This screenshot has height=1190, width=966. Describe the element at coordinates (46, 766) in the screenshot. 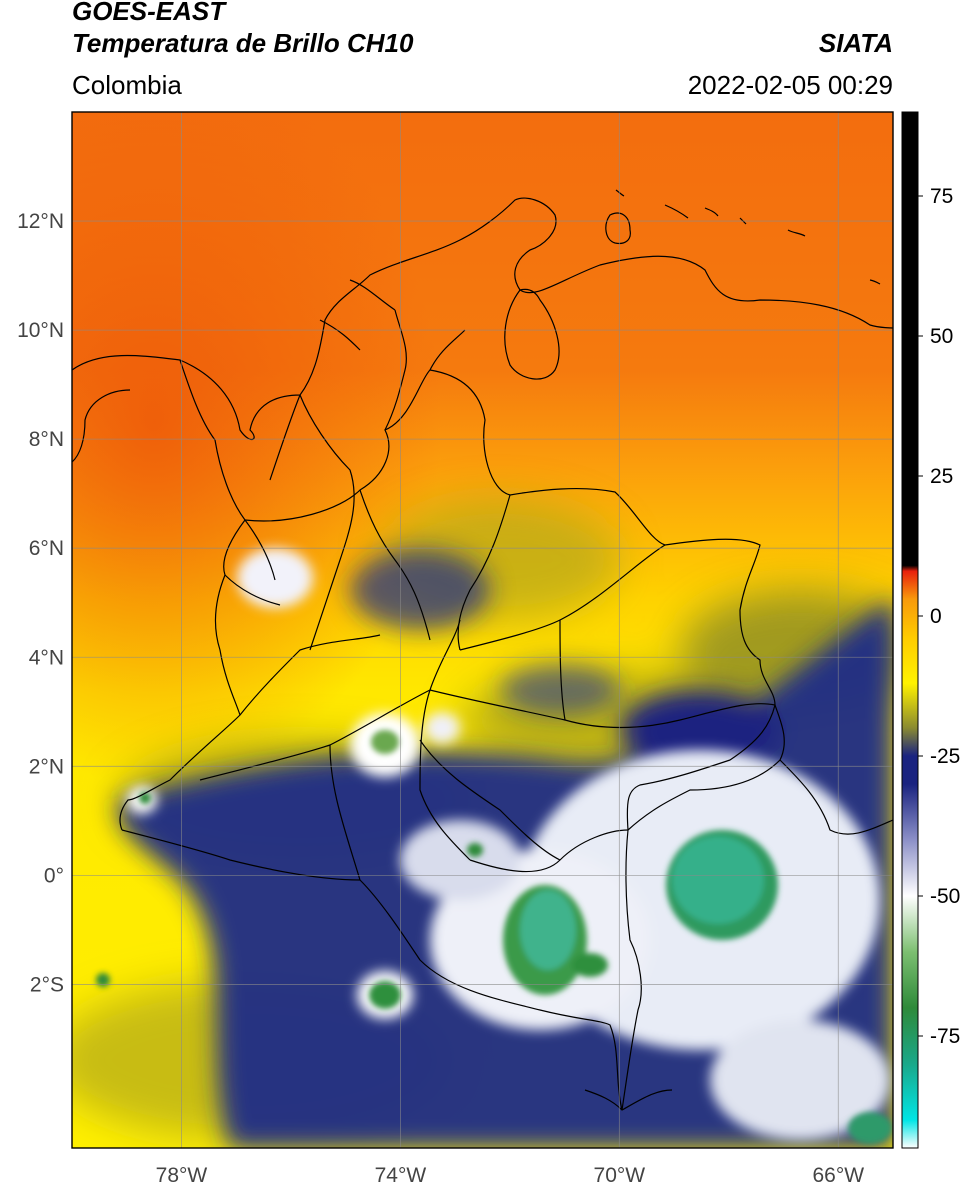

I see `lat-tick-label: 2°N` at that location.